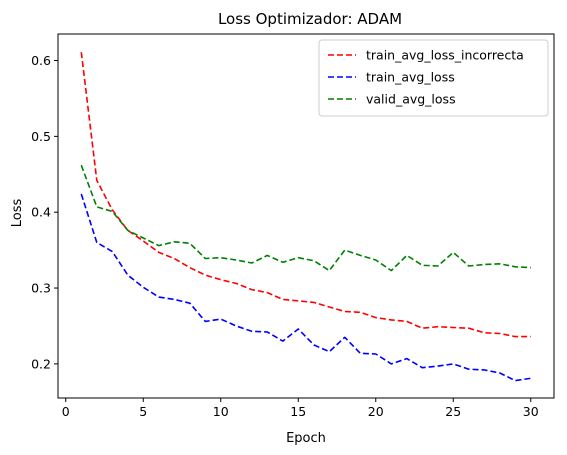 This screenshot has width=567, height=455. I want to click on x-tick-label: 10, so click(221, 411).